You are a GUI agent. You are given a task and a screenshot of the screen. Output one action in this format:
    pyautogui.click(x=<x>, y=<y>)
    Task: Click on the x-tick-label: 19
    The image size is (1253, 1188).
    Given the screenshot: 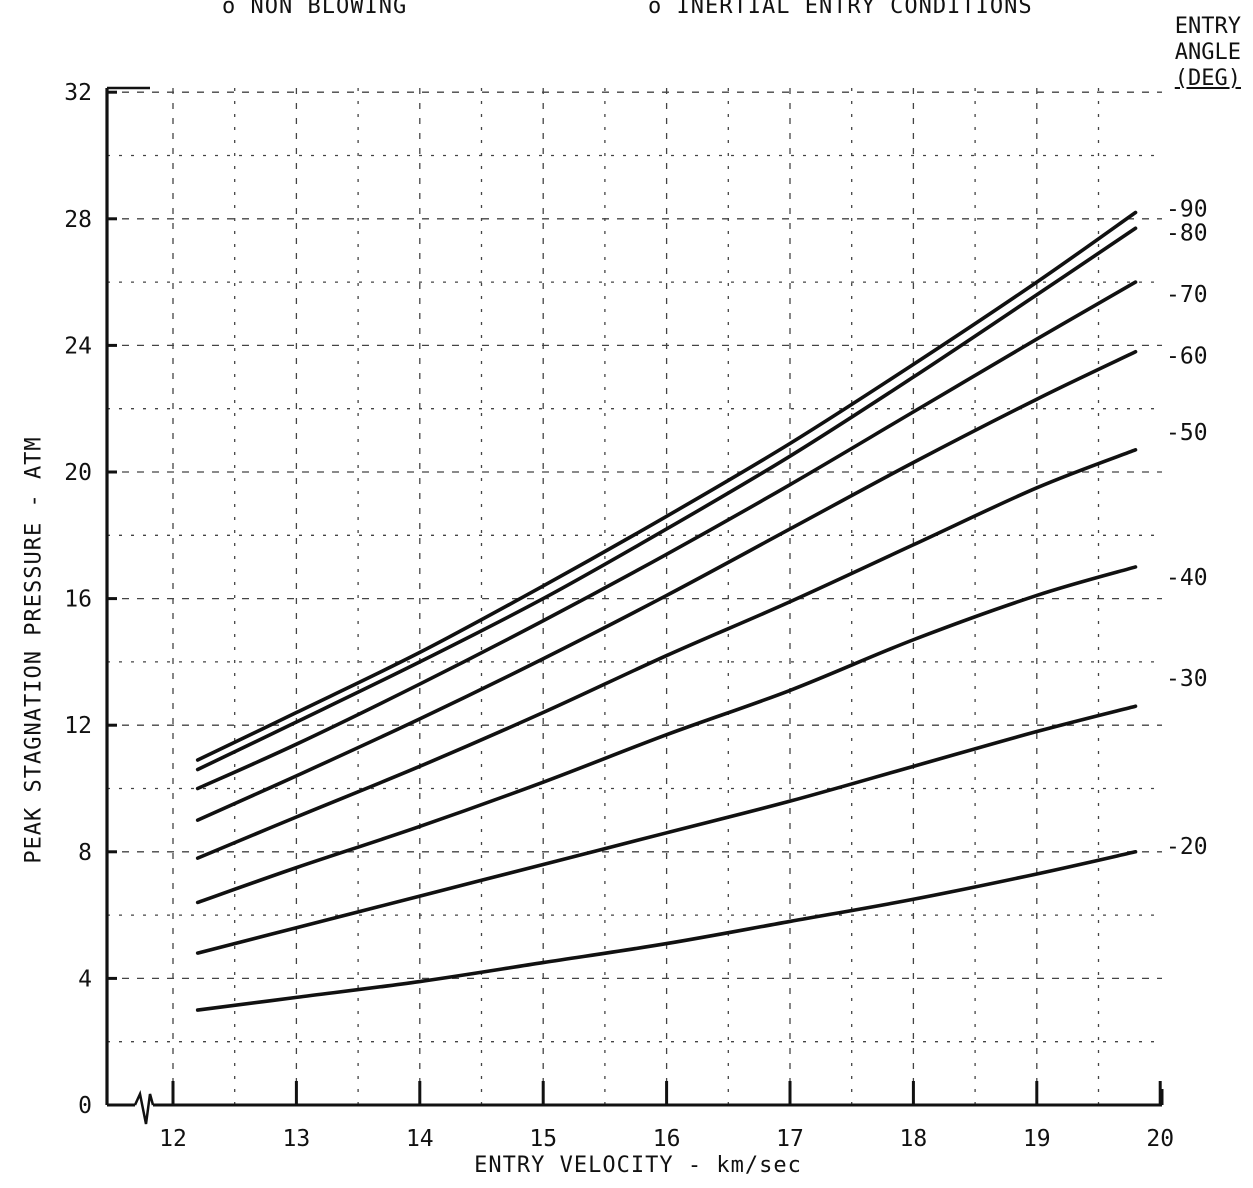 What is the action you would take?
    pyautogui.click(x=1037, y=1139)
    